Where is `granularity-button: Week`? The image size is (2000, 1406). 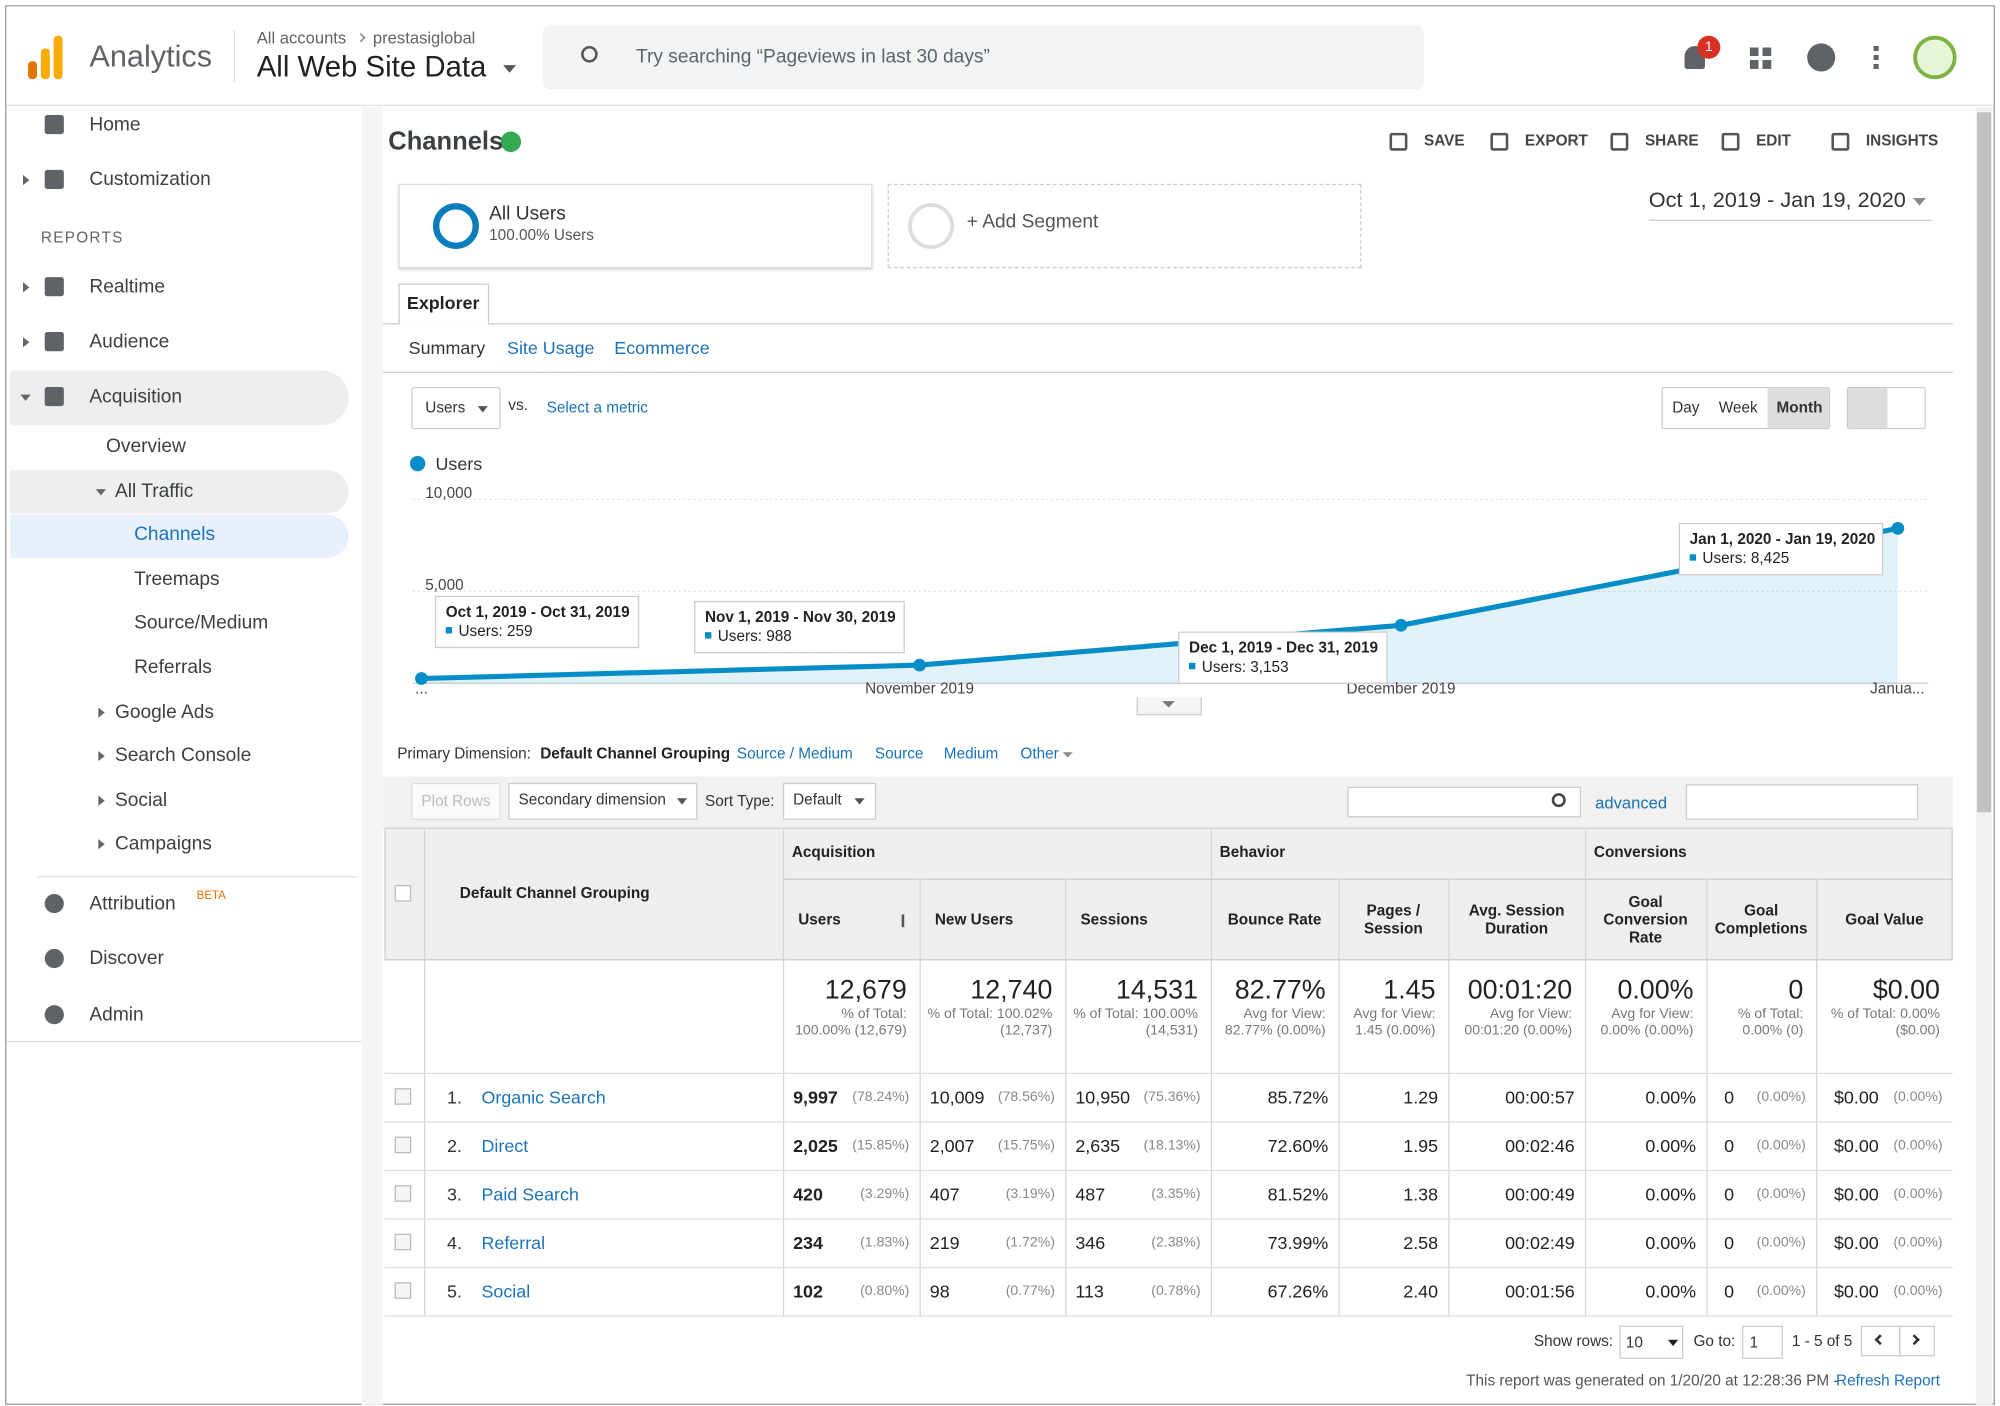
granularity-button: Week is located at coordinates (1738, 407).